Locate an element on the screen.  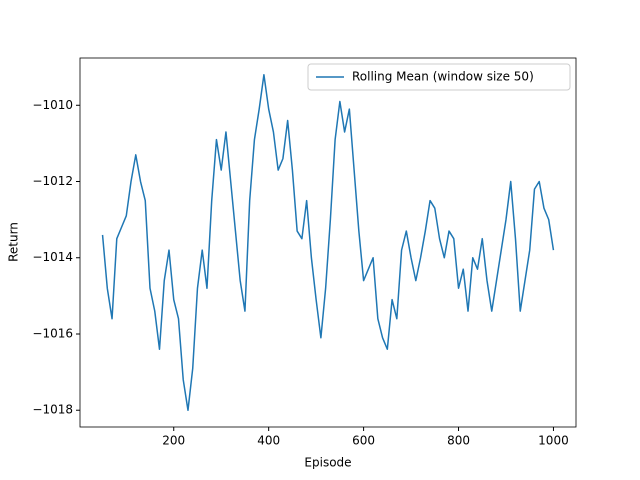
y-tick-label: −1010 is located at coordinates (52, 105).